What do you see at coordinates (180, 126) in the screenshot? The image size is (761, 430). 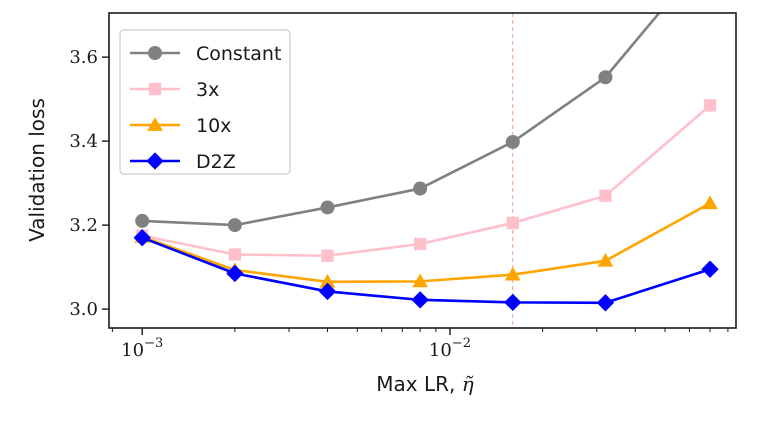 I see `legend-entry: 10x` at bounding box center [180, 126].